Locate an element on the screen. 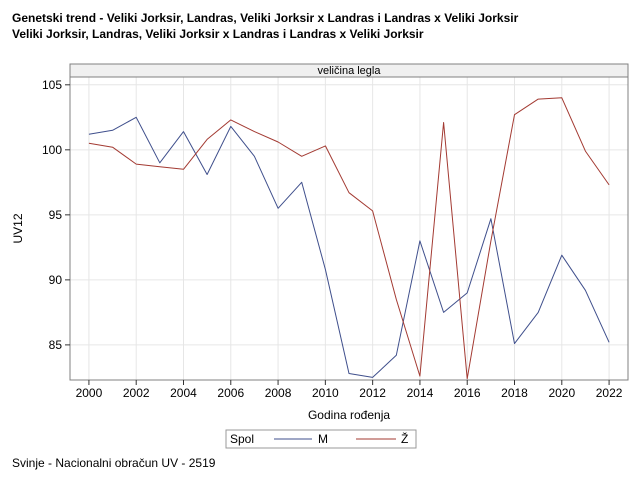 This screenshot has width=640, height=480. y-tick-label: 90 is located at coordinates (56, 280).